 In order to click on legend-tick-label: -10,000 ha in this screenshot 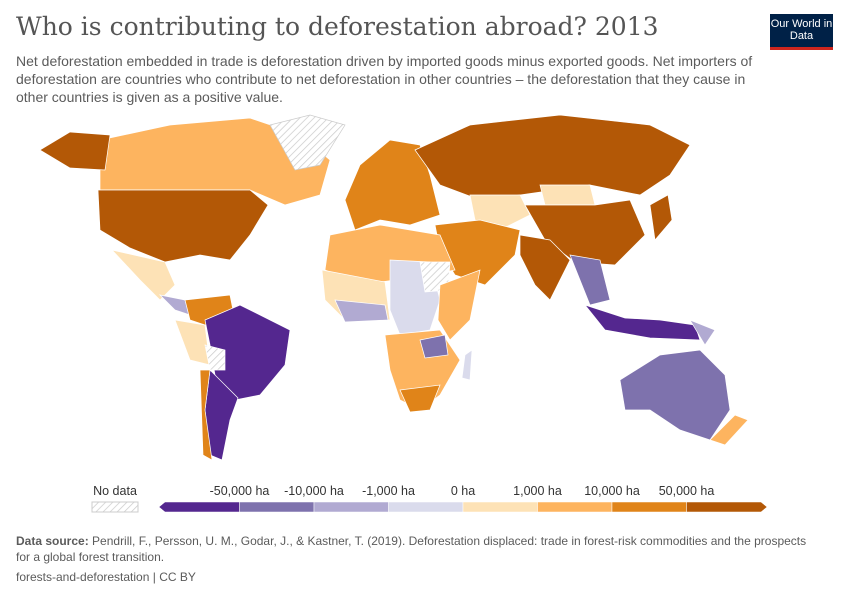, I will do `click(314, 491)`.